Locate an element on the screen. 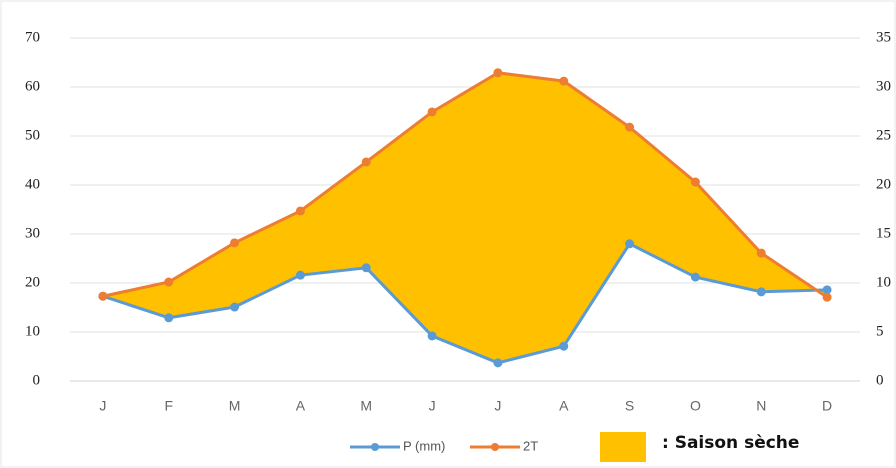 The width and height of the screenshot is (896, 468). legend-swatch is located at coordinates (623, 447).